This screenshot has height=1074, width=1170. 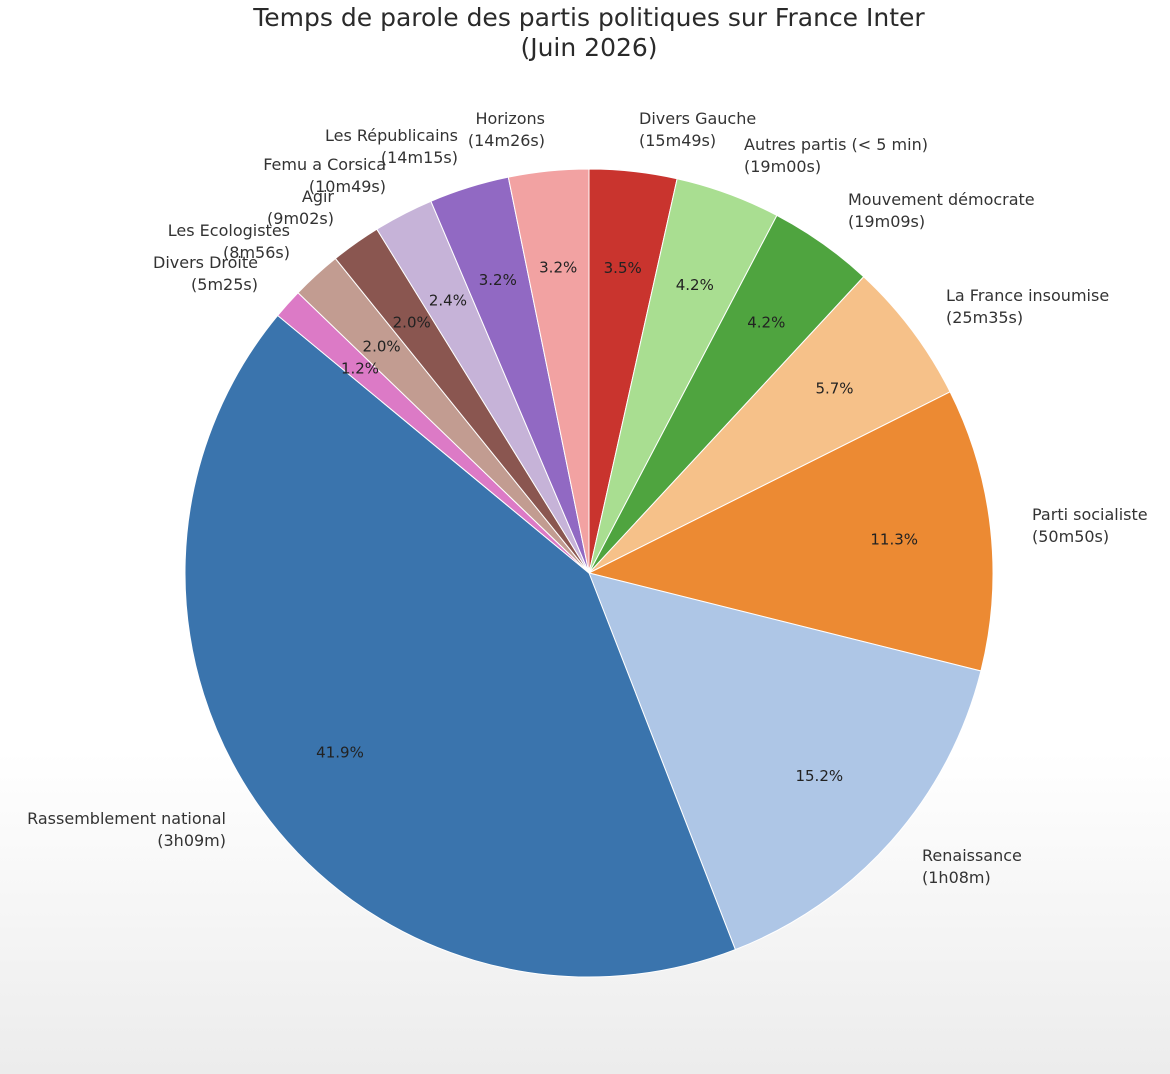 What do you see at coordinates (126, 829) in the screenshot?
I see `pie-slice-label-6: Rassemblement national (3h09m)` at bounding box center [126, 829].